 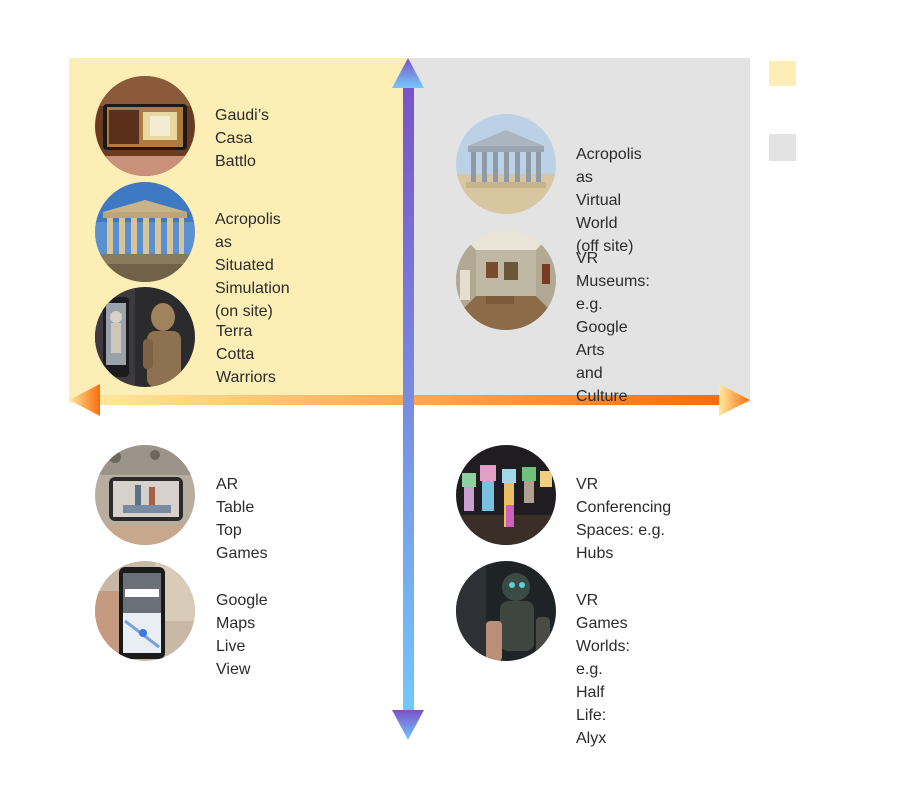 I want to click on vertical-axis-arrow, so click(x=408, y=399).